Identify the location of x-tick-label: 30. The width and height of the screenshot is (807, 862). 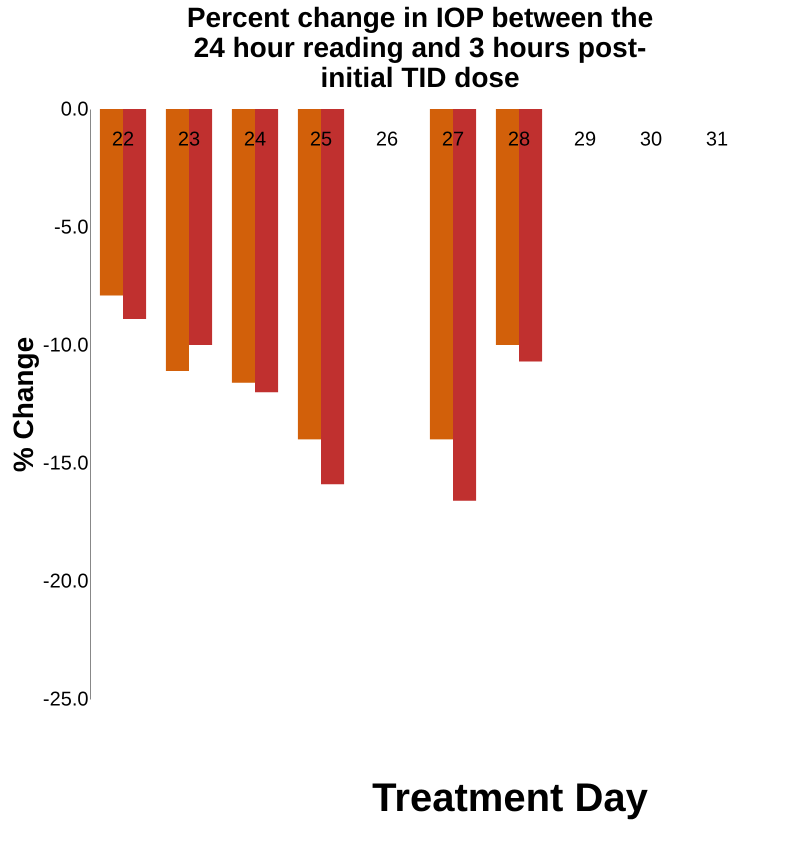
(651, 139).